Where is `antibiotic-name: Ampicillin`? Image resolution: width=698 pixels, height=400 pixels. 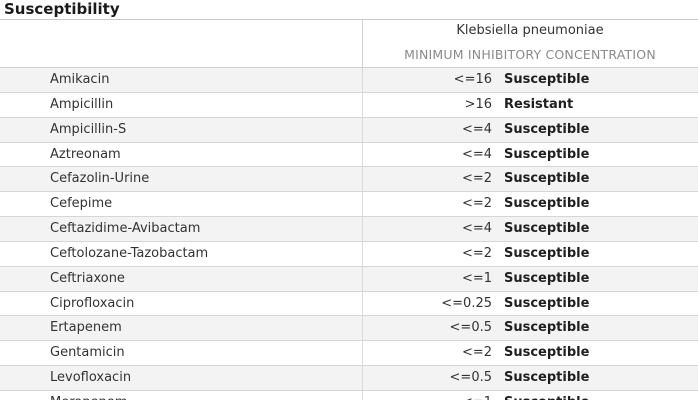
antibiotic-name: Ampicillin is located at coordinates (82, 104).